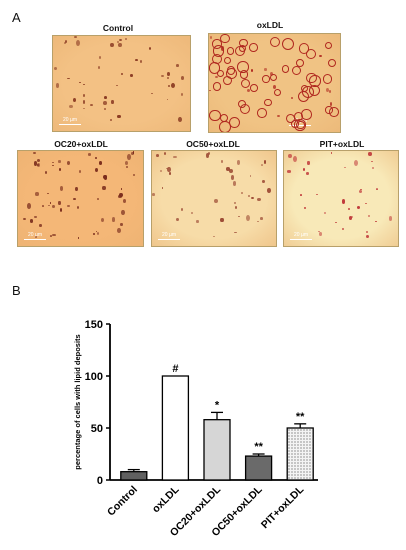 This screenshot has width=406, height=550. What do you see at coordinates (94, 325) in the screenshot?
I see `y-tick-label: 150` at bounding box center [94, 325].